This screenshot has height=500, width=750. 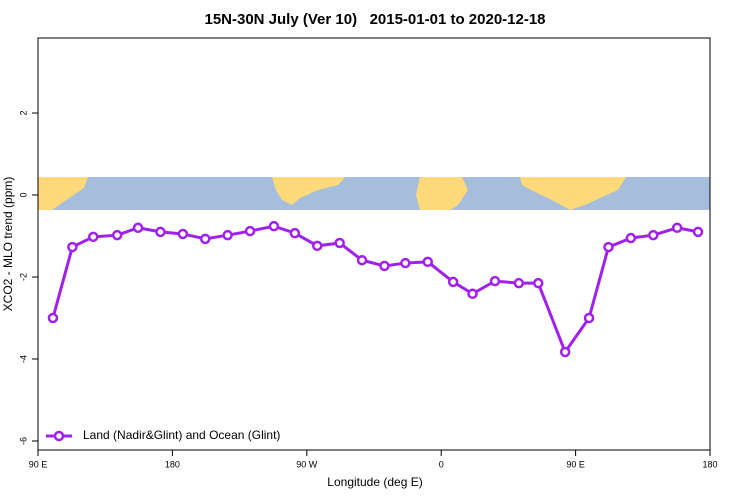 I want to click on y-axis-label: XCO2 - MLO trend (ppm), so click(x=8, y=244).